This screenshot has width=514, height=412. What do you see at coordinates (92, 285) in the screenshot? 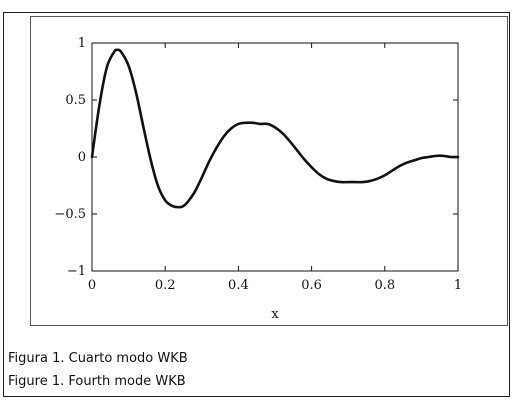
I see `x-tick-label: 0` at bounding box center [92, 285].